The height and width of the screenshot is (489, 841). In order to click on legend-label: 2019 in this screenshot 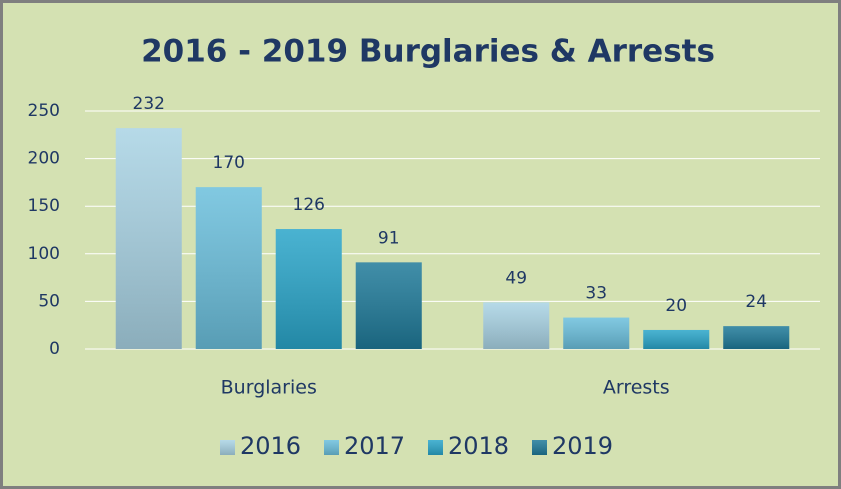, I will do `click(582, 446)`.